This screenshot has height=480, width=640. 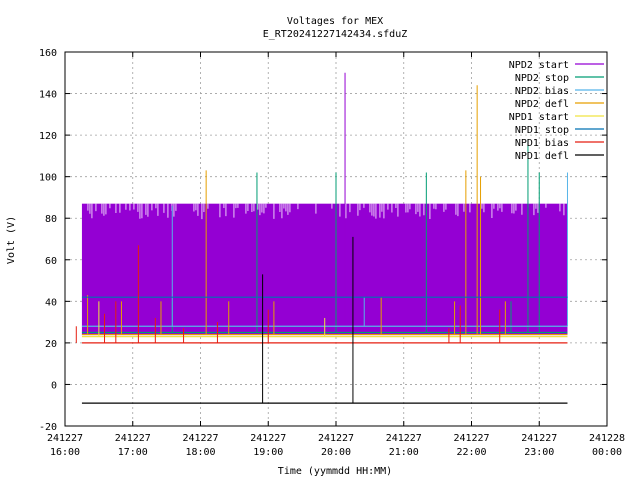 I want to click on x-tick-time-label: 19:00, so click(x=268, y=452).